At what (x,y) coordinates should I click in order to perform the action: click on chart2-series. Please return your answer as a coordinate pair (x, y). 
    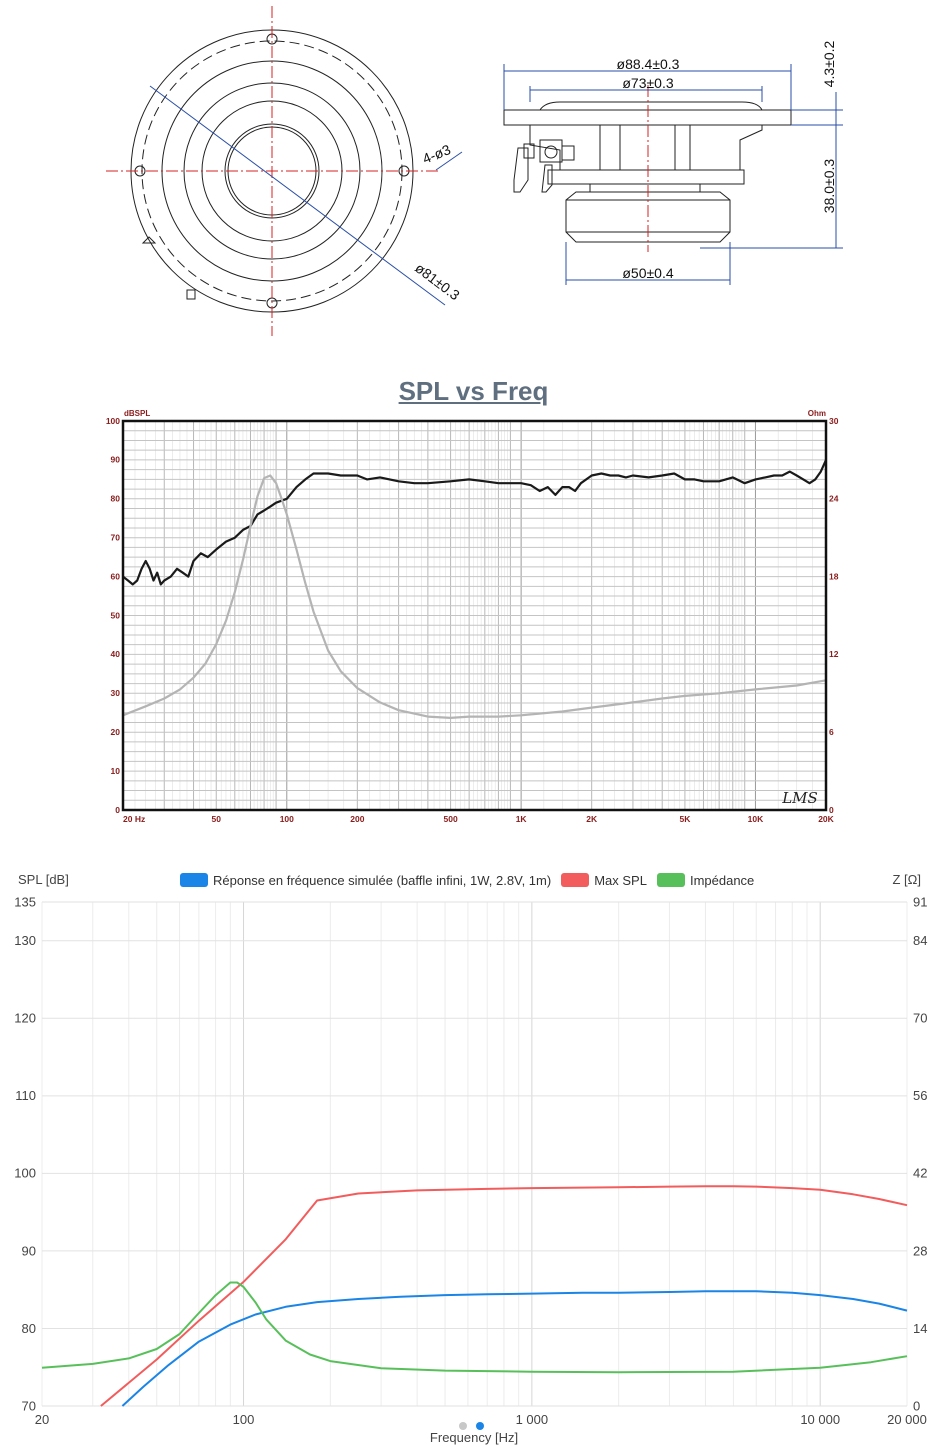
    Looking at the image, I should click on (474, 1296).